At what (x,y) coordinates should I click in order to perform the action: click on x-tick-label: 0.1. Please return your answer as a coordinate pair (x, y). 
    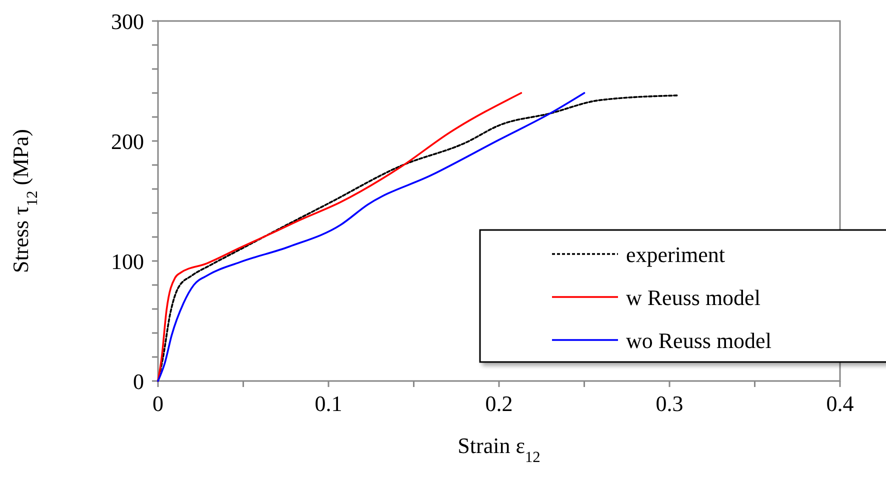
    Looking at the image, I should click on (328, 403).